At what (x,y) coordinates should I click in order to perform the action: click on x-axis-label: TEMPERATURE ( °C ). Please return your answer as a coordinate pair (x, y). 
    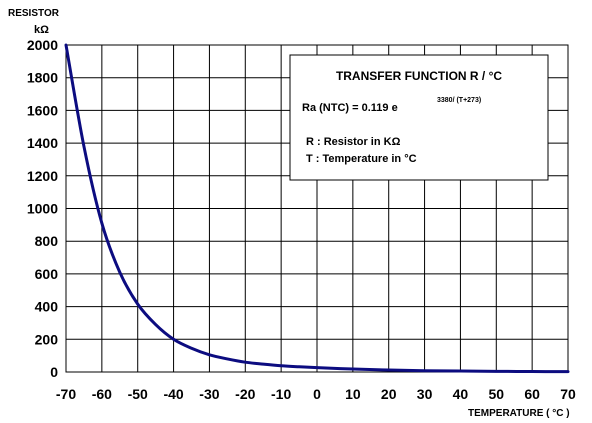
    Looking at the image, I should click on (519, 413).